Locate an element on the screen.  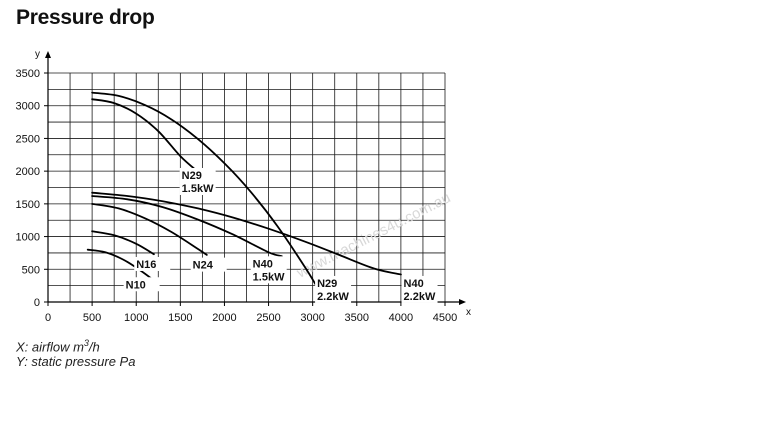
x-tick-label: 500 is located at coordinates (92, 318).